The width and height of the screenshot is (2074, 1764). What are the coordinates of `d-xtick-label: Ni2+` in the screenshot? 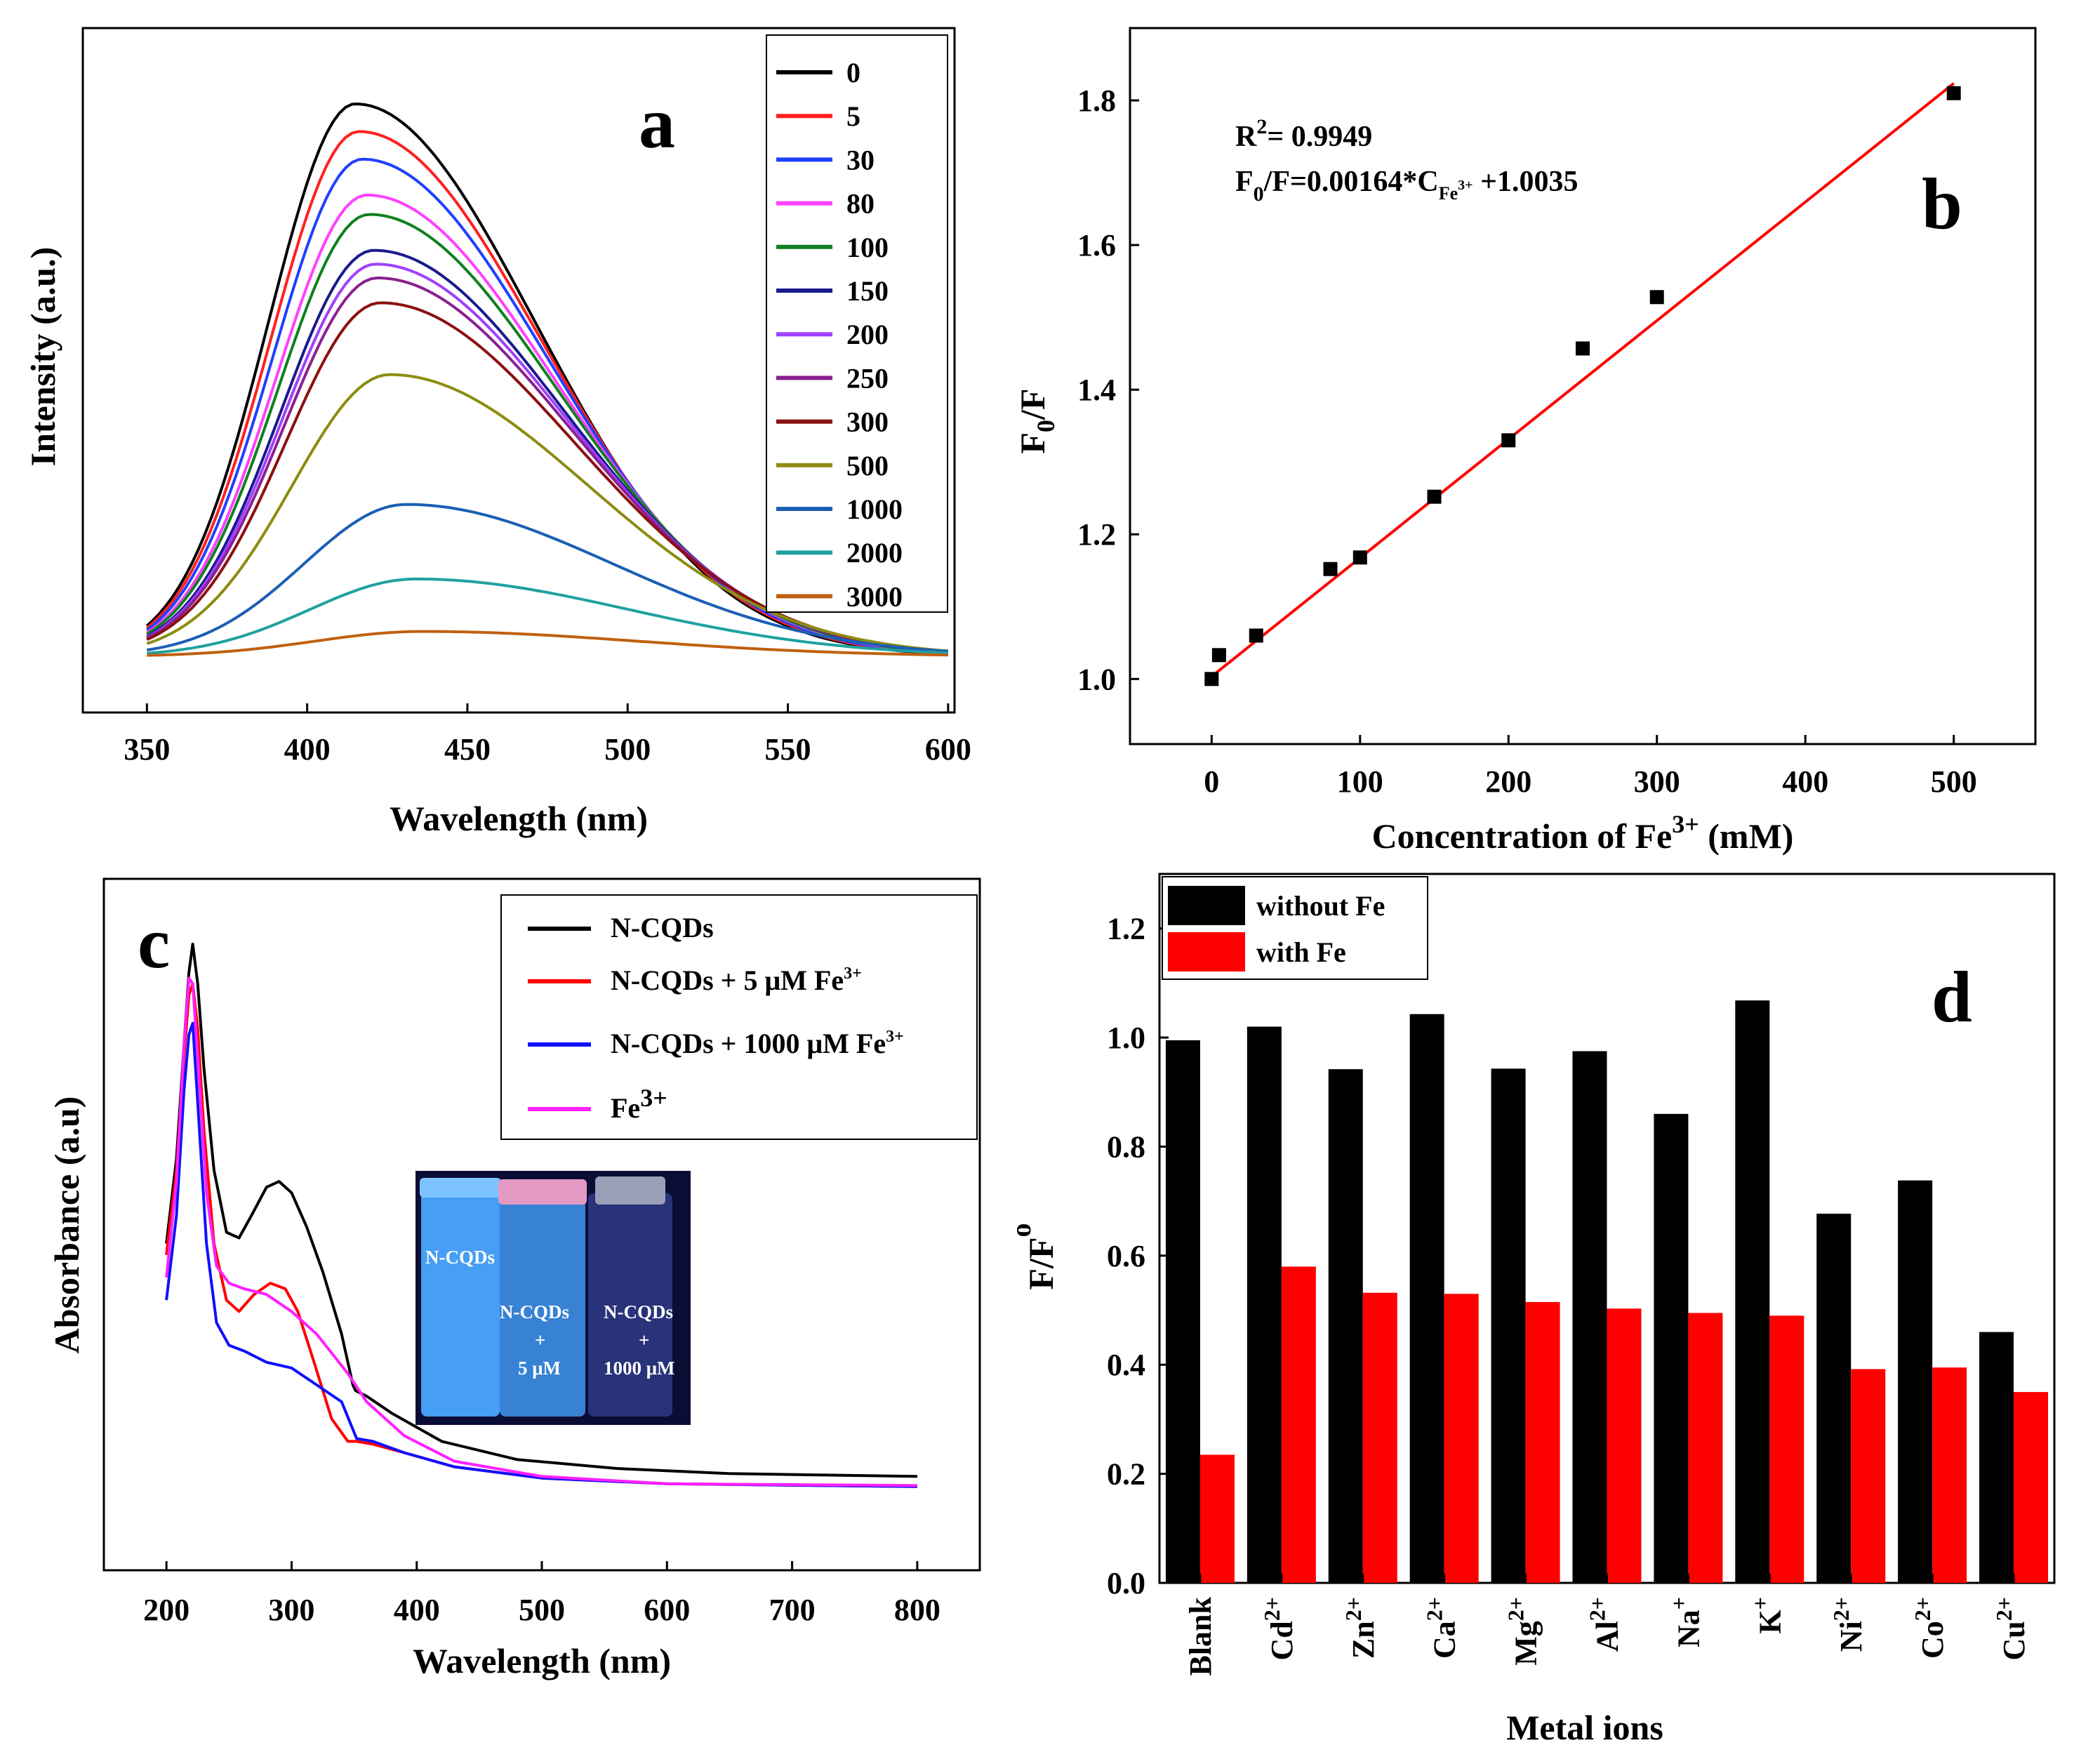 It's located at (1848, 1624).